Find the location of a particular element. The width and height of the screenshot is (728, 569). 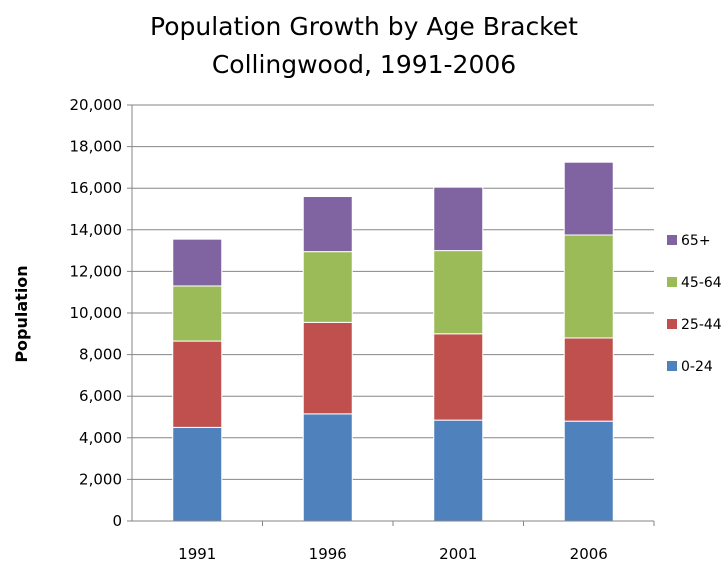

x-tick-labels: 1991 1996 2001 2006 is located at coordinates (416, 542).